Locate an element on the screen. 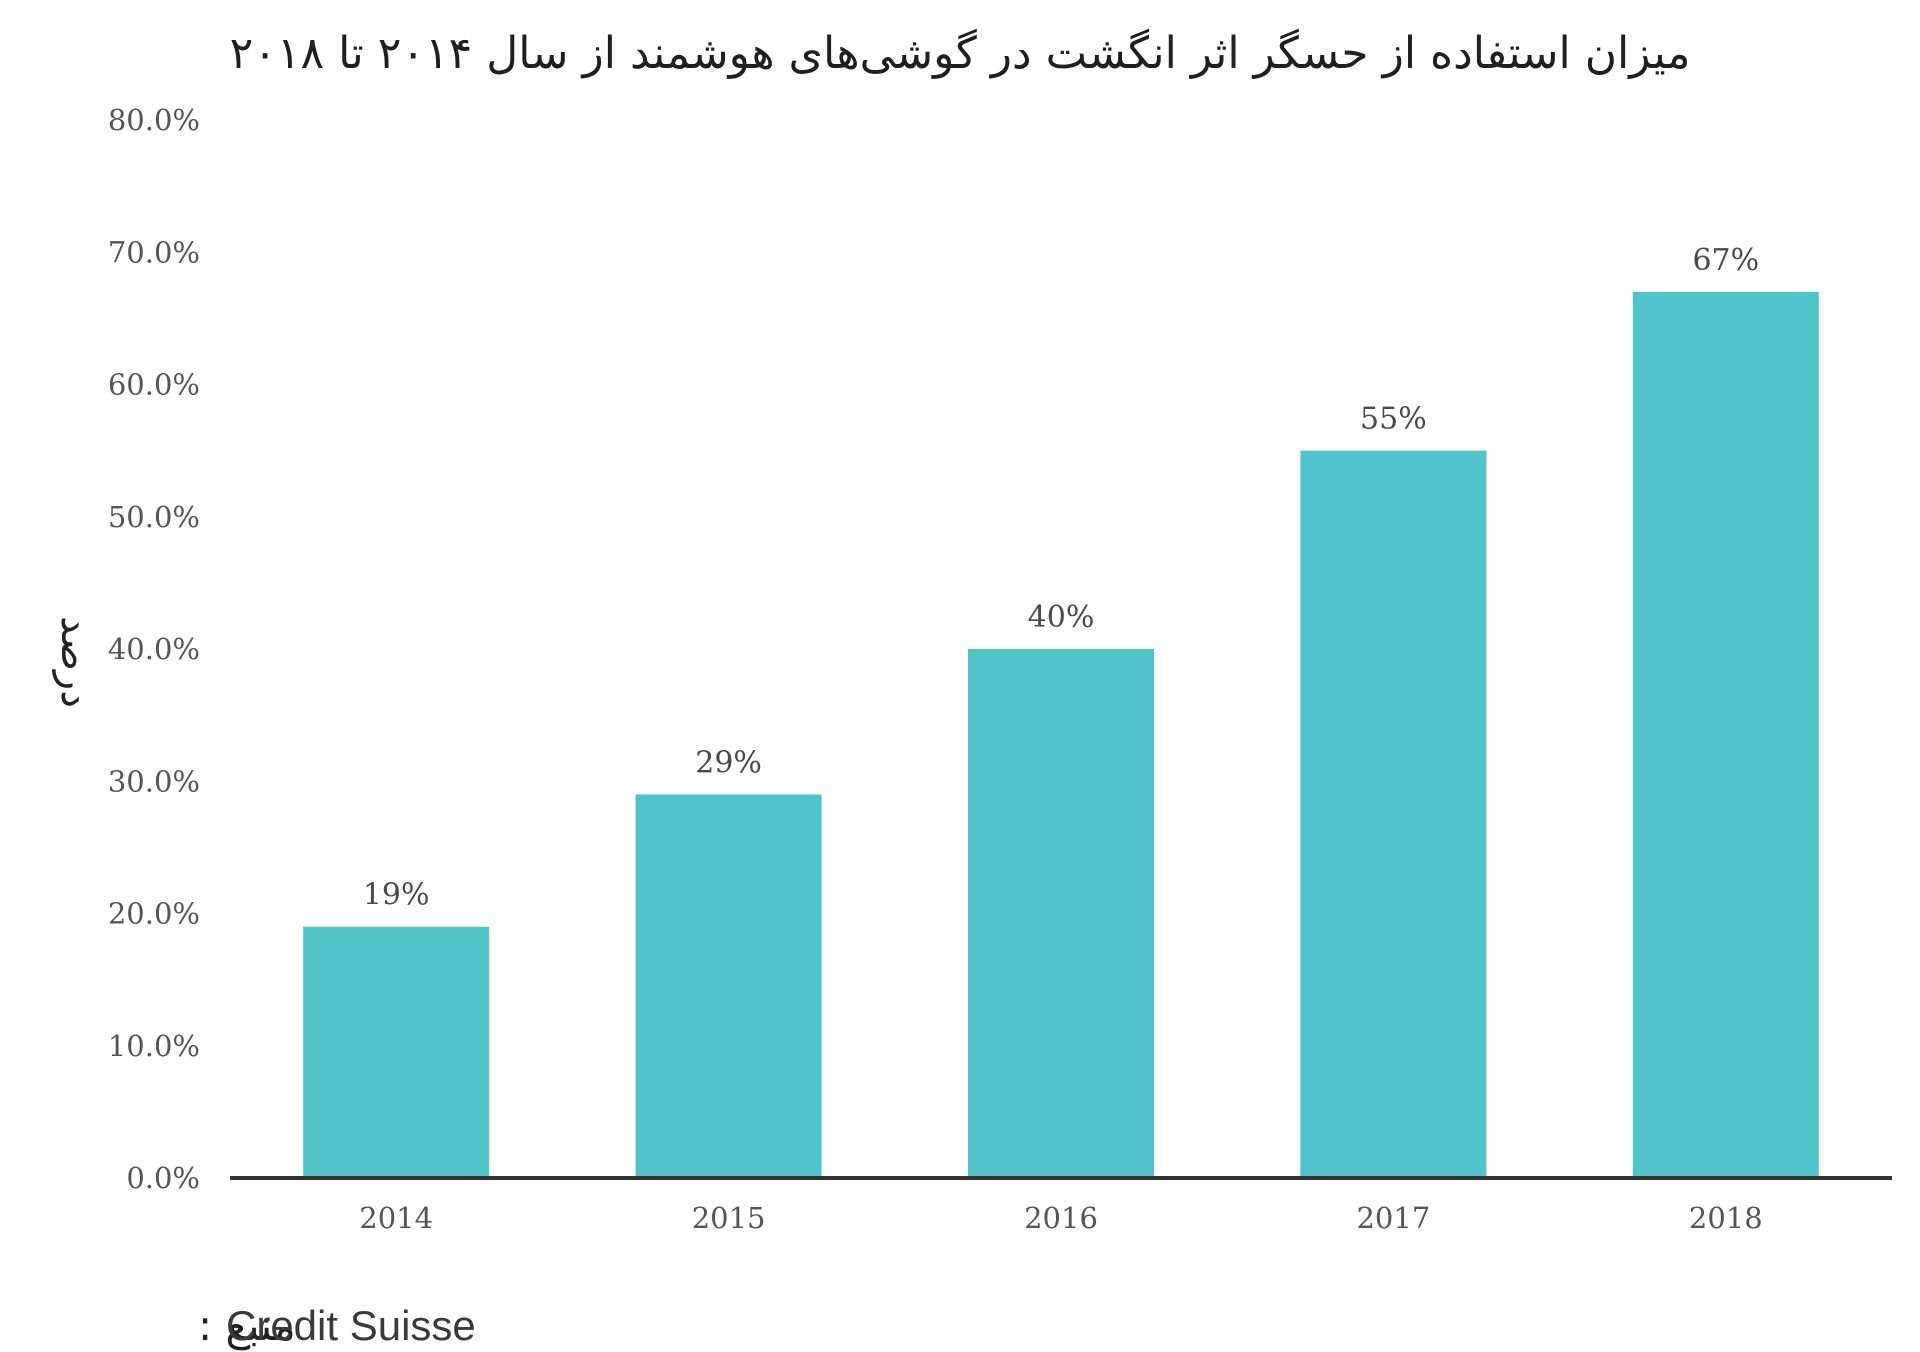 This screenshot has height=1352, width=1920. bar-data-label: 19% is located at coordinates (396, 895).